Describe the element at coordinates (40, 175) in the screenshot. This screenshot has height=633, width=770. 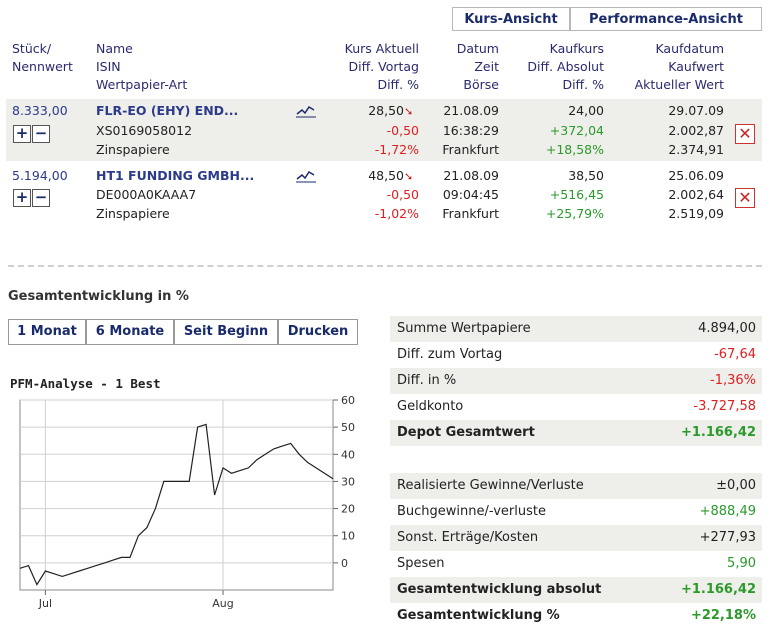
I see `stueck-value: 5.194,00` at that location.